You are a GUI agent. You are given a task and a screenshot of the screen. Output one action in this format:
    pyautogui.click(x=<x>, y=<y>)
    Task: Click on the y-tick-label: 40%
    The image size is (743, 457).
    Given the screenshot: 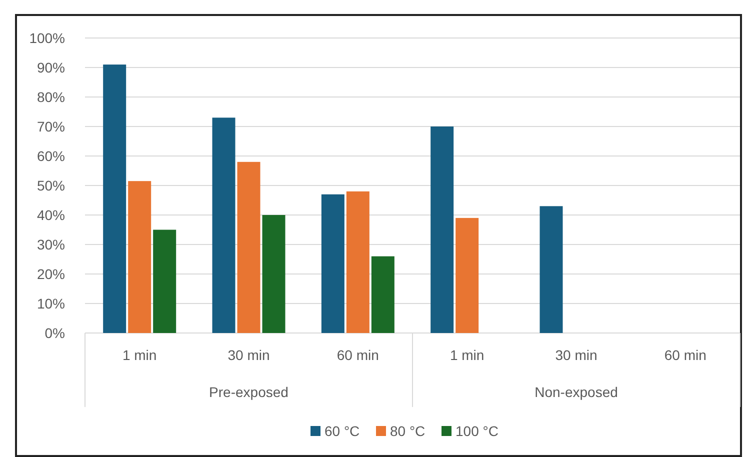 What is the action you would take?
    pyautogui.click(x=50, y=215)
    